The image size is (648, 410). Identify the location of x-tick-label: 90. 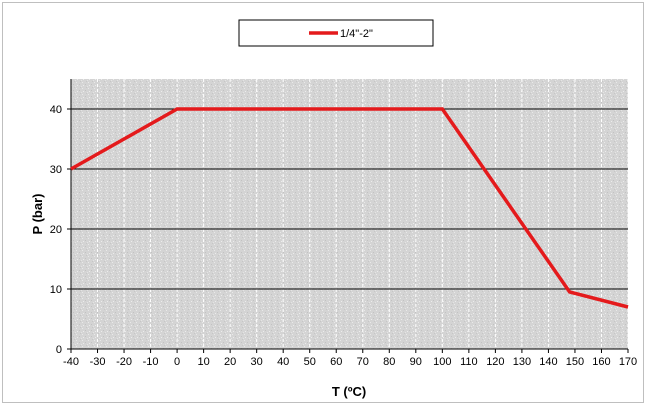
(416, 362).